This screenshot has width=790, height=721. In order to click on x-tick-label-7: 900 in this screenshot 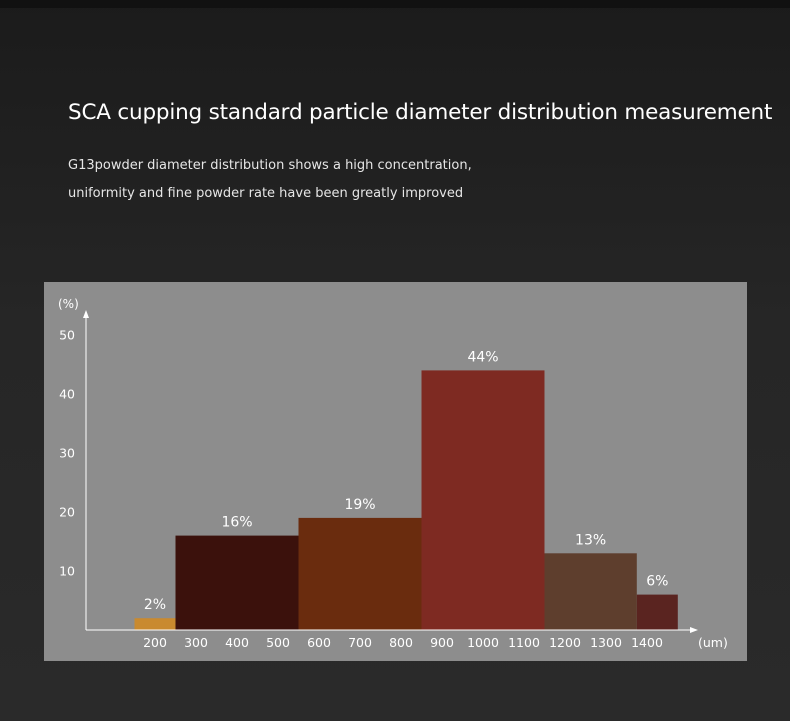, I will do `click(442, 642)`.